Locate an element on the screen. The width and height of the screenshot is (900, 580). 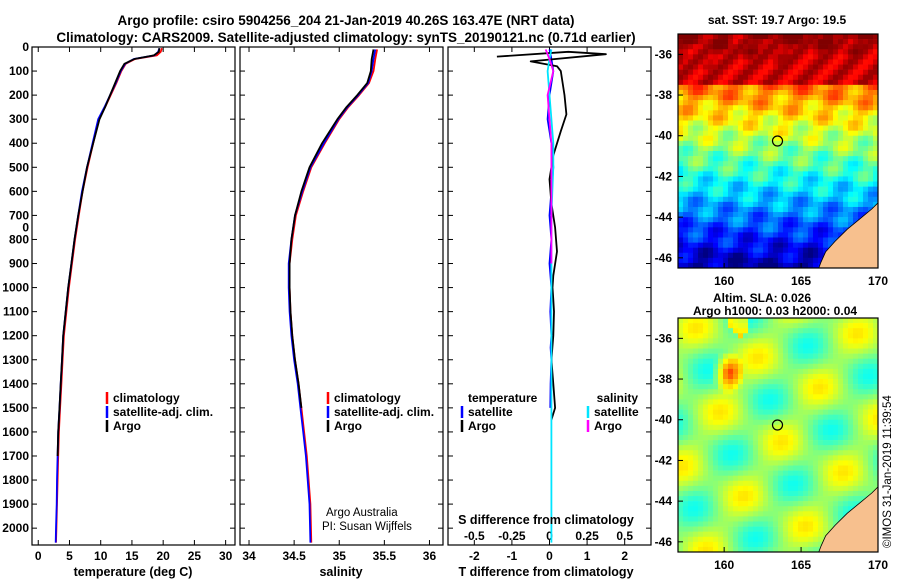
legend-salinity-label: salinity is located at coordinates (618, 398).